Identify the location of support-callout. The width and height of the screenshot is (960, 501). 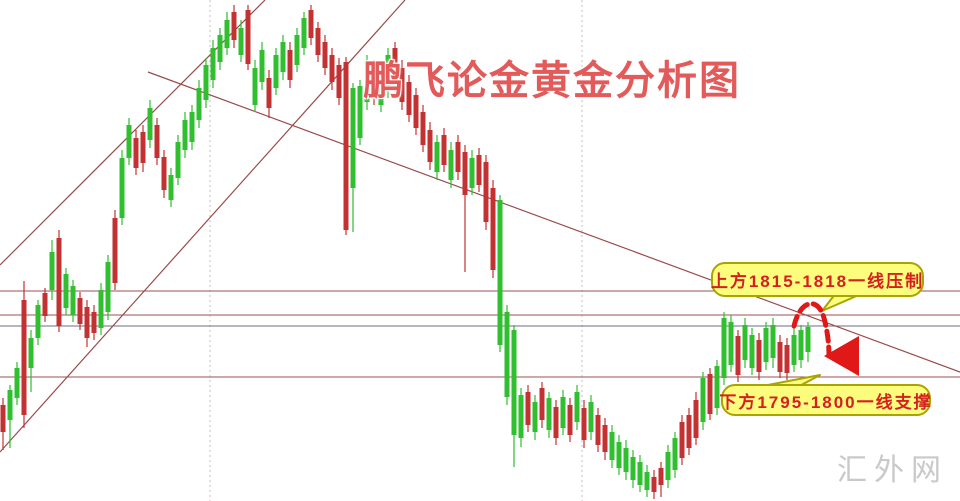
(826, 395).